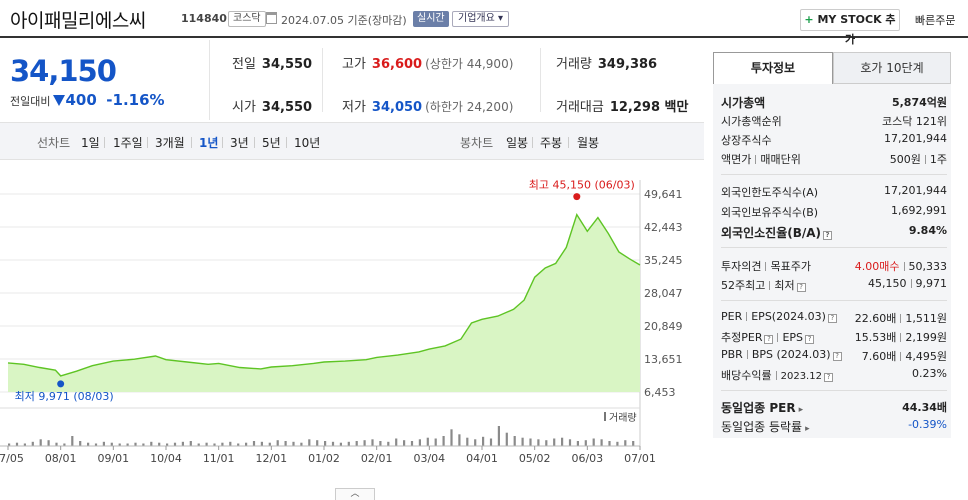 The width and height of the screenshot is (968, 500). Describe the element at coordinates (915, 138) in the screenshot. I see `shares-value: 17,201,944` at that location.